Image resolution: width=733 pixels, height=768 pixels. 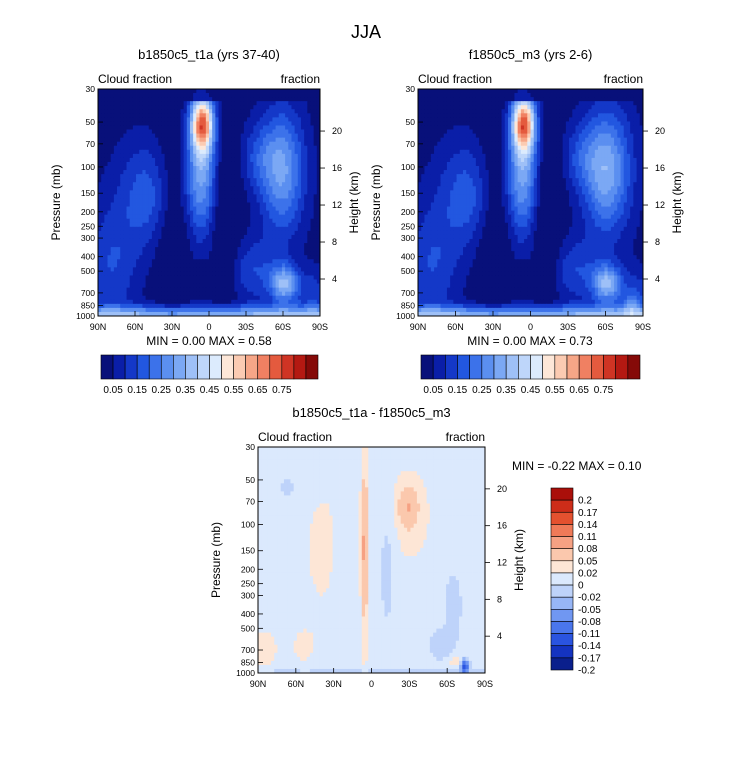 What do you see at coordinates (337, 205) in the screenshot?
I see `height-tick-label: 12` at bounding box center [337, 205].